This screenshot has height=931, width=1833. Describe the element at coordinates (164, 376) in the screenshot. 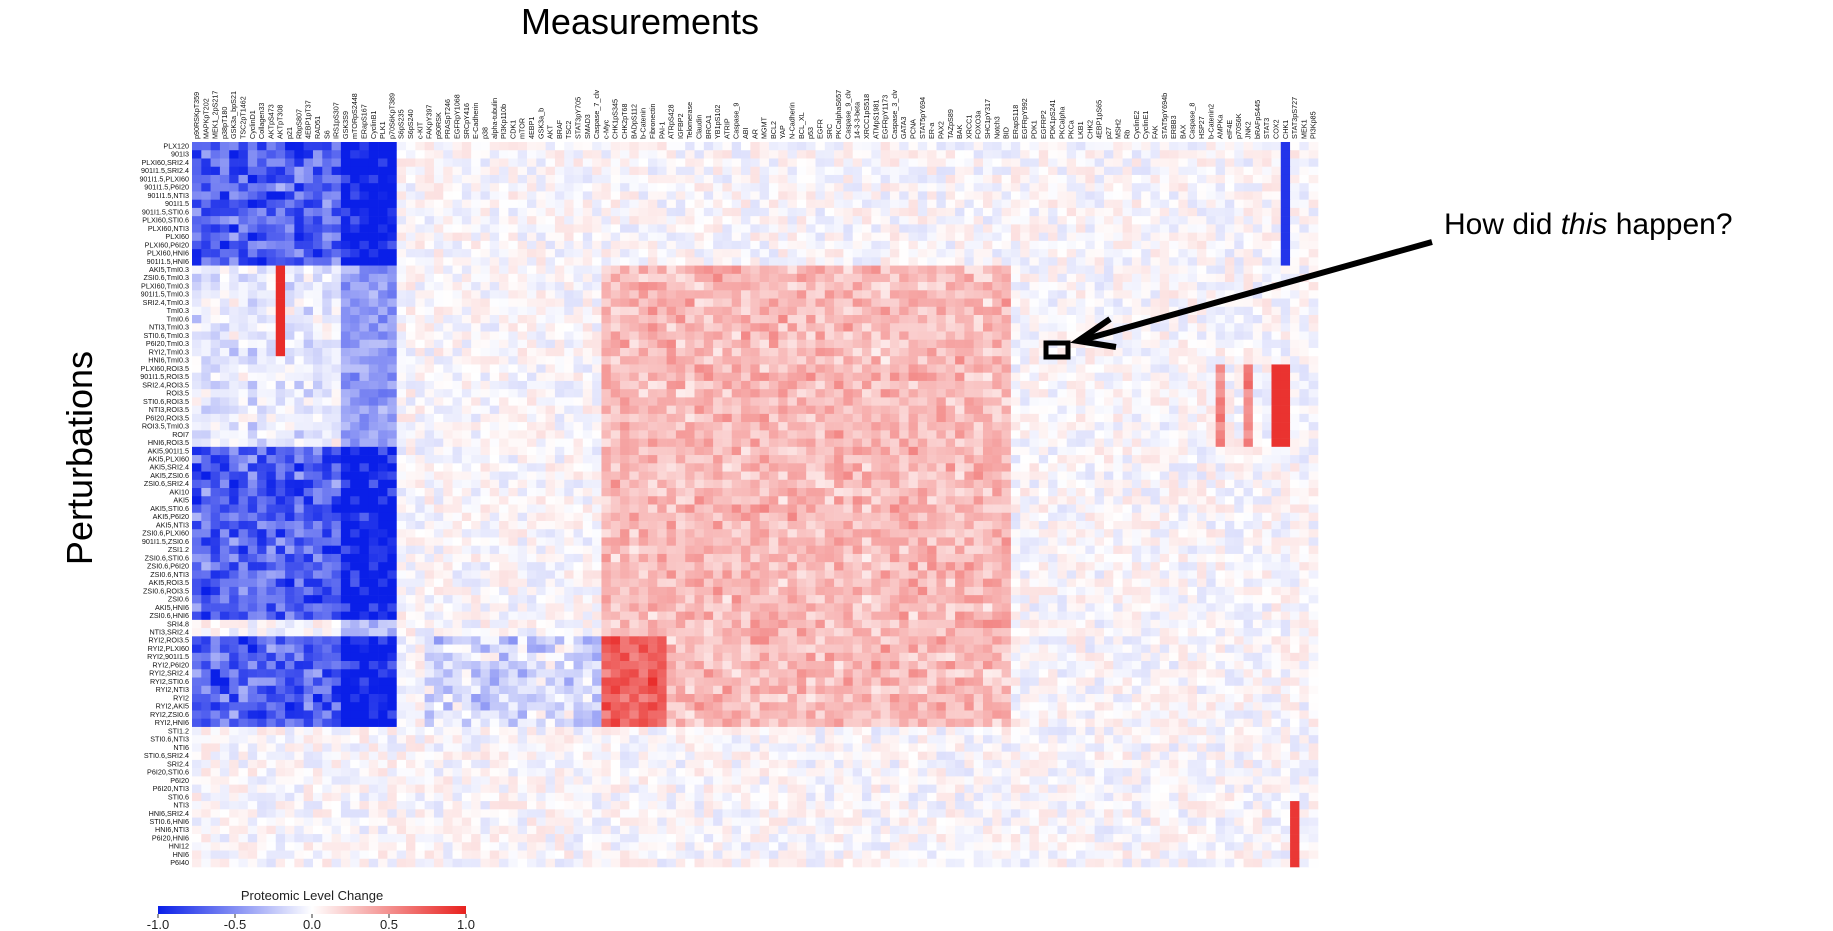

I see `row-label: 901I1.5,ROI3.5` at that location.